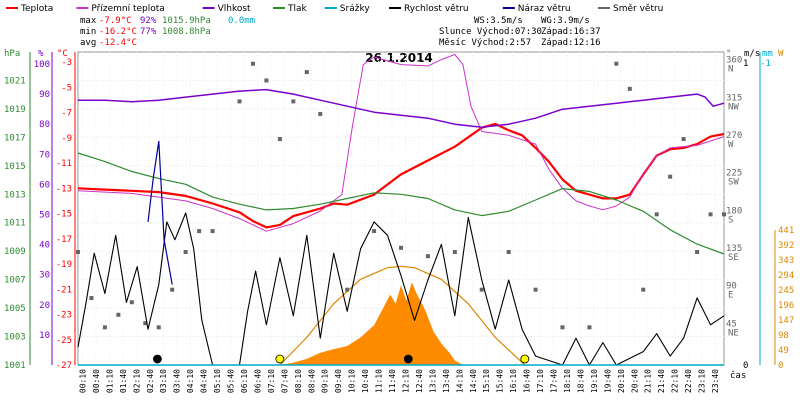 This screenshot has width=800, height=400. Describe the element at coordinates (767, 54) in the screenshot. I see `unit-rain: mm` at that location.